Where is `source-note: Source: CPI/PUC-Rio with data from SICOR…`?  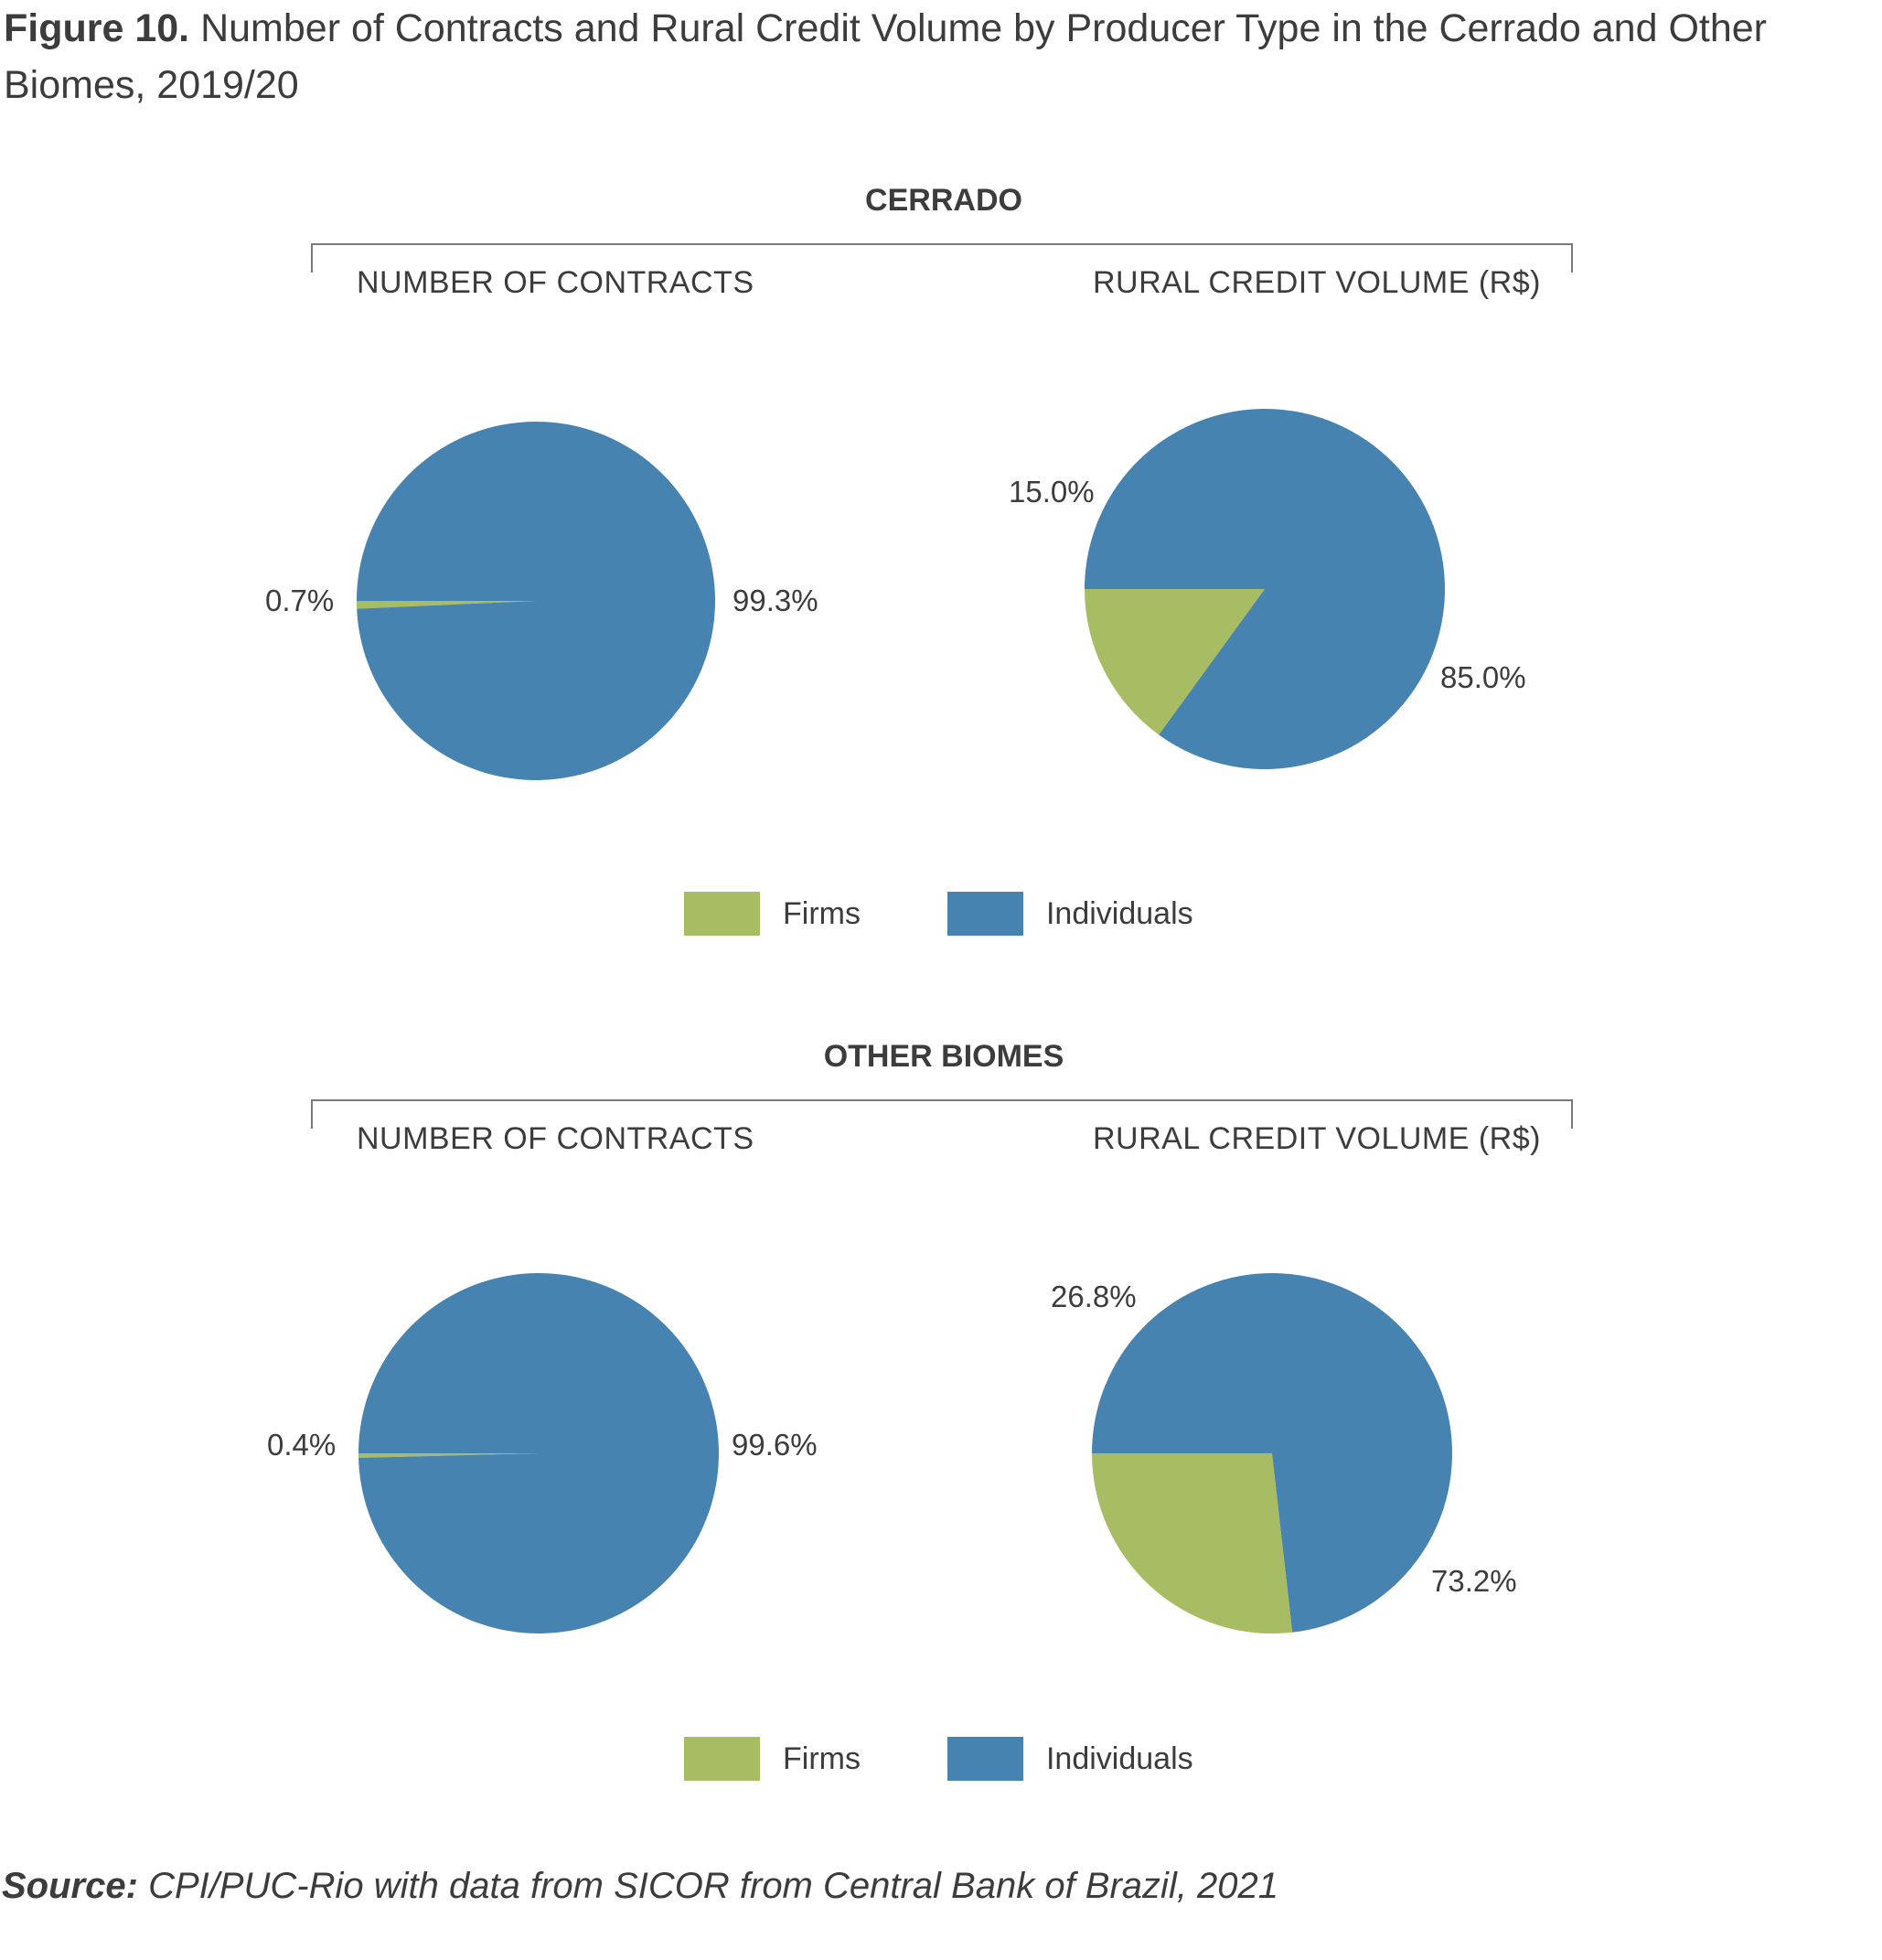 source-note: Source: CPI/PUC-Rio with data from SICOR… is located at coordinates (640, 1886).